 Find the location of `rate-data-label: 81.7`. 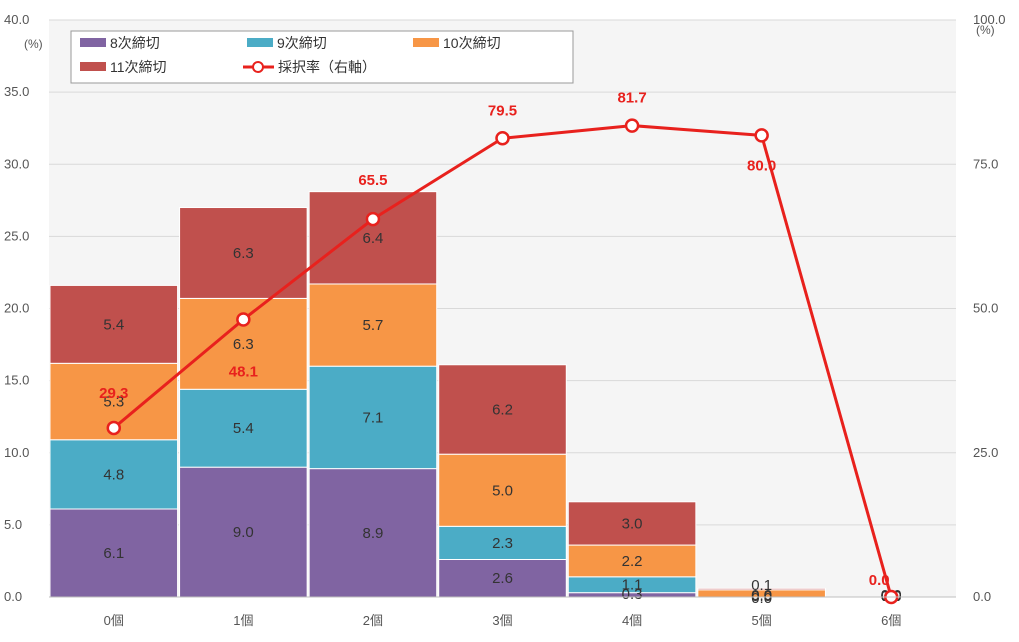

rate-data-label: 81.7 is located at coordinates (631, 98).